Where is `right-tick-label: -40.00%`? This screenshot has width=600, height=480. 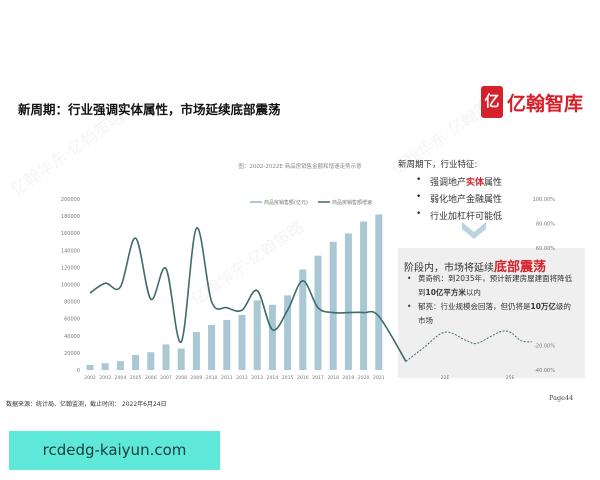
right-tick-label: -40.00% is located at coordinates (544, 371).